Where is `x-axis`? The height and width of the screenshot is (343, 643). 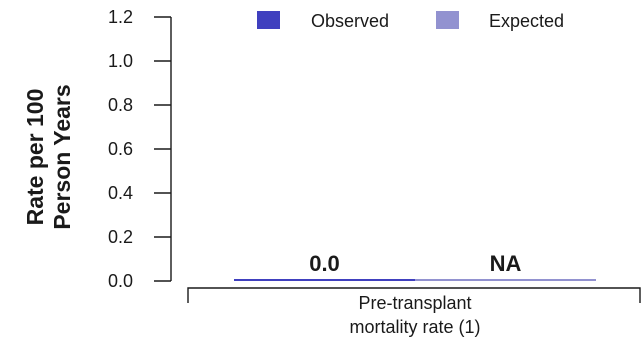 x-axis is located at coordinates (414, 295).